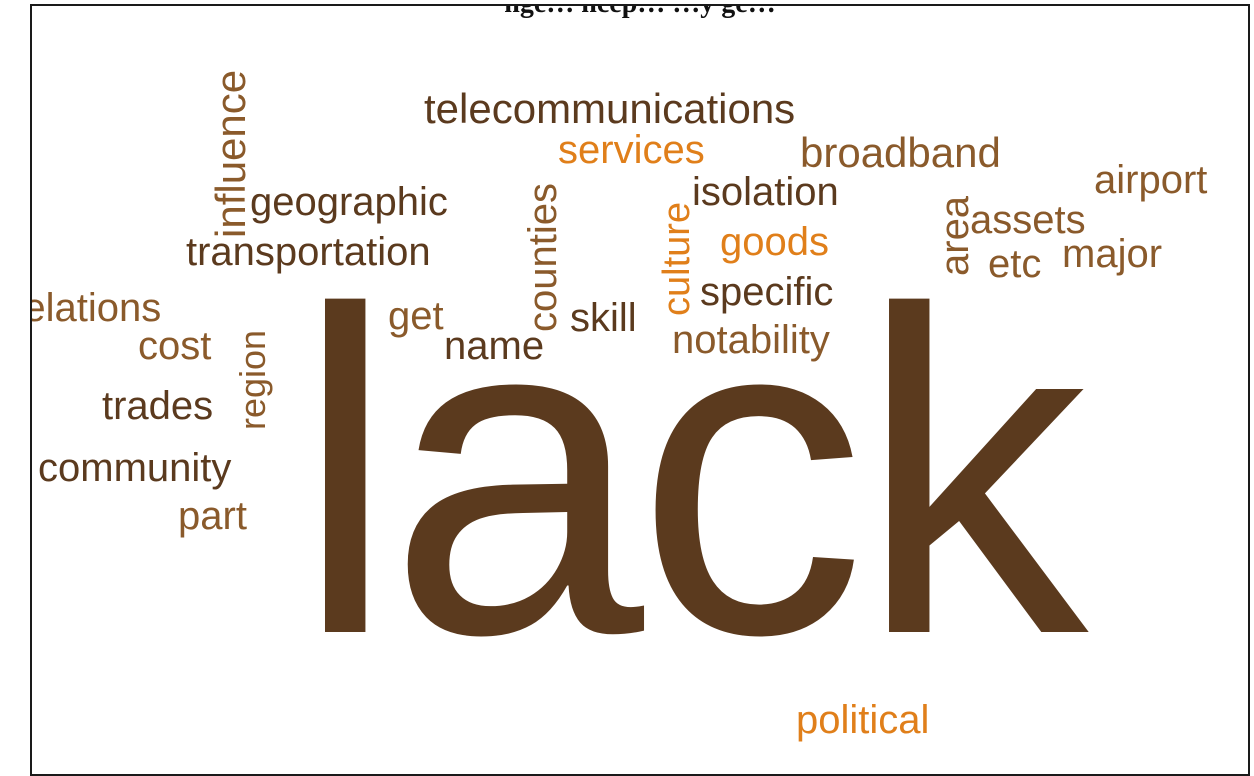 The image size is (1254, 776). I want to click on word-trades: trades, so click(158, 406).